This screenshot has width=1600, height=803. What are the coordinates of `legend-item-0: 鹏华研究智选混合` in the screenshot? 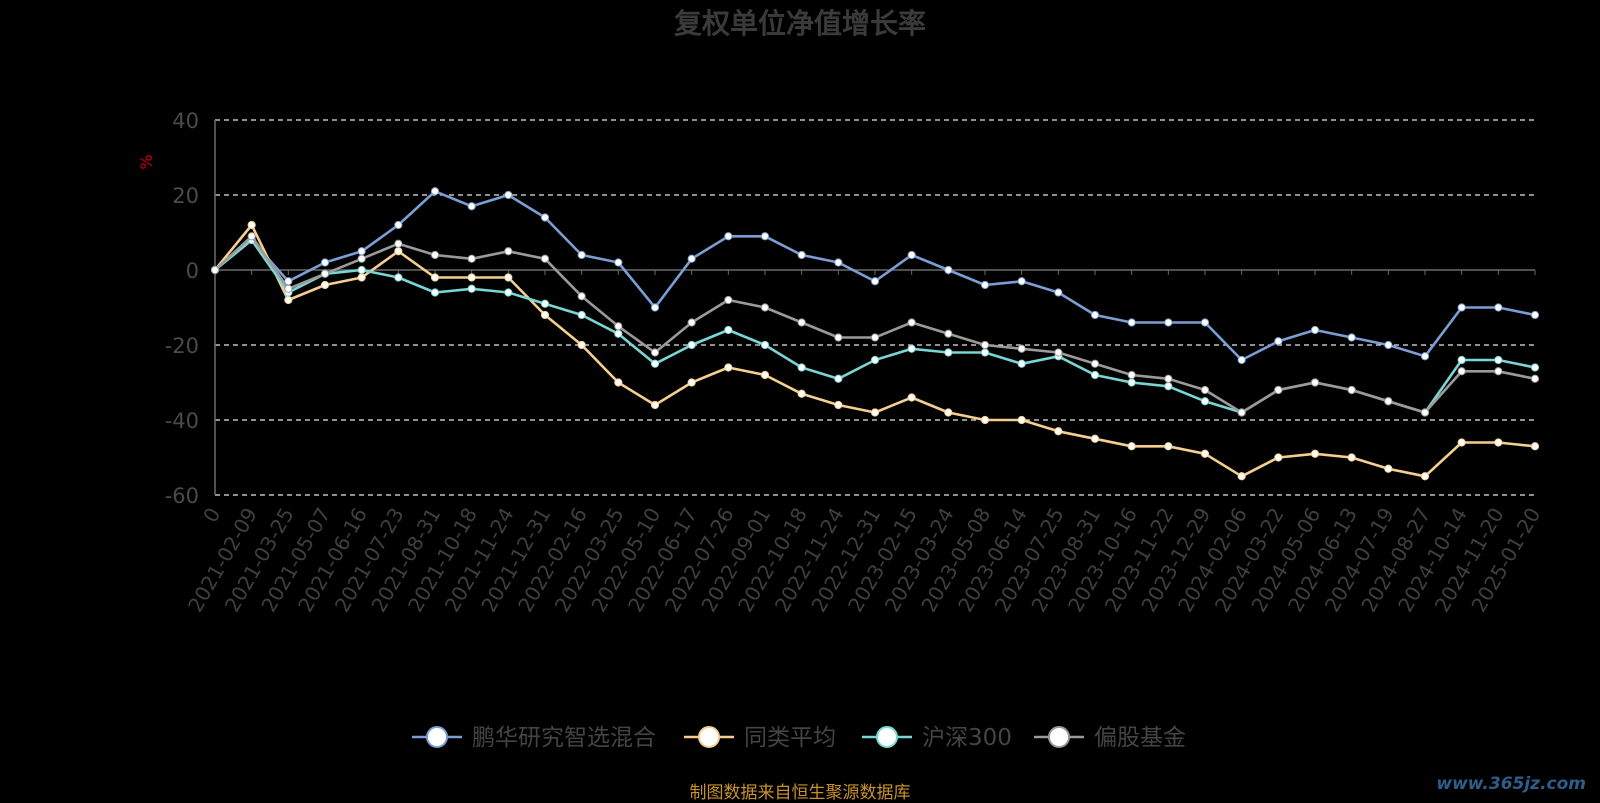 It's located at (534, 738).